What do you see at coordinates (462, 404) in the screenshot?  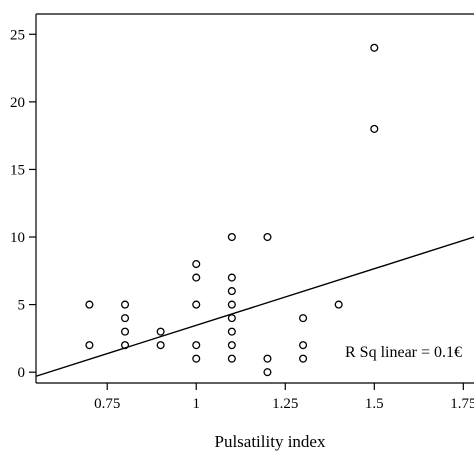 I see `x-tick-label: 1.75` at bounding box center [462, 404].